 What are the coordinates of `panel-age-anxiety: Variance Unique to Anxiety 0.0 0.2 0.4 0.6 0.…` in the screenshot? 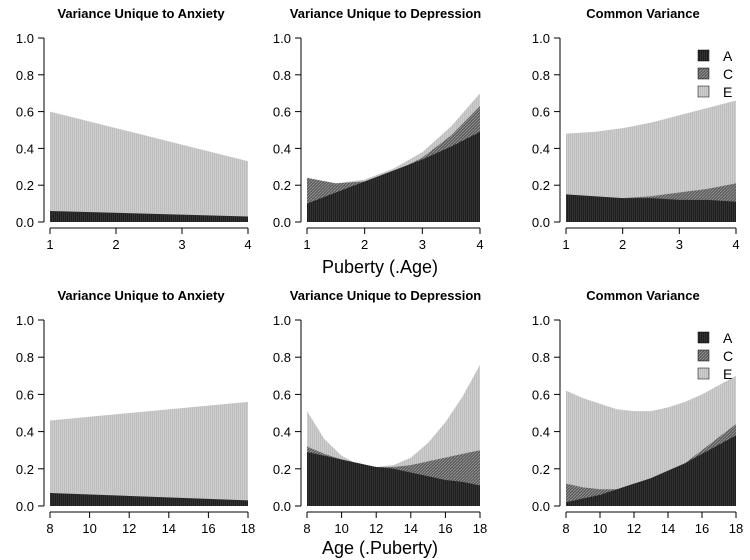 It's located at (135, 412).